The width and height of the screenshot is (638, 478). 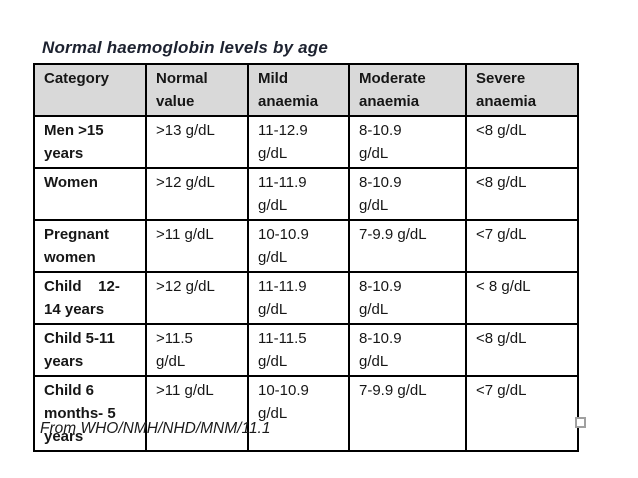 I want to click on cell-normal-value: >11.5 g/dL, so click(x=197, y=350).